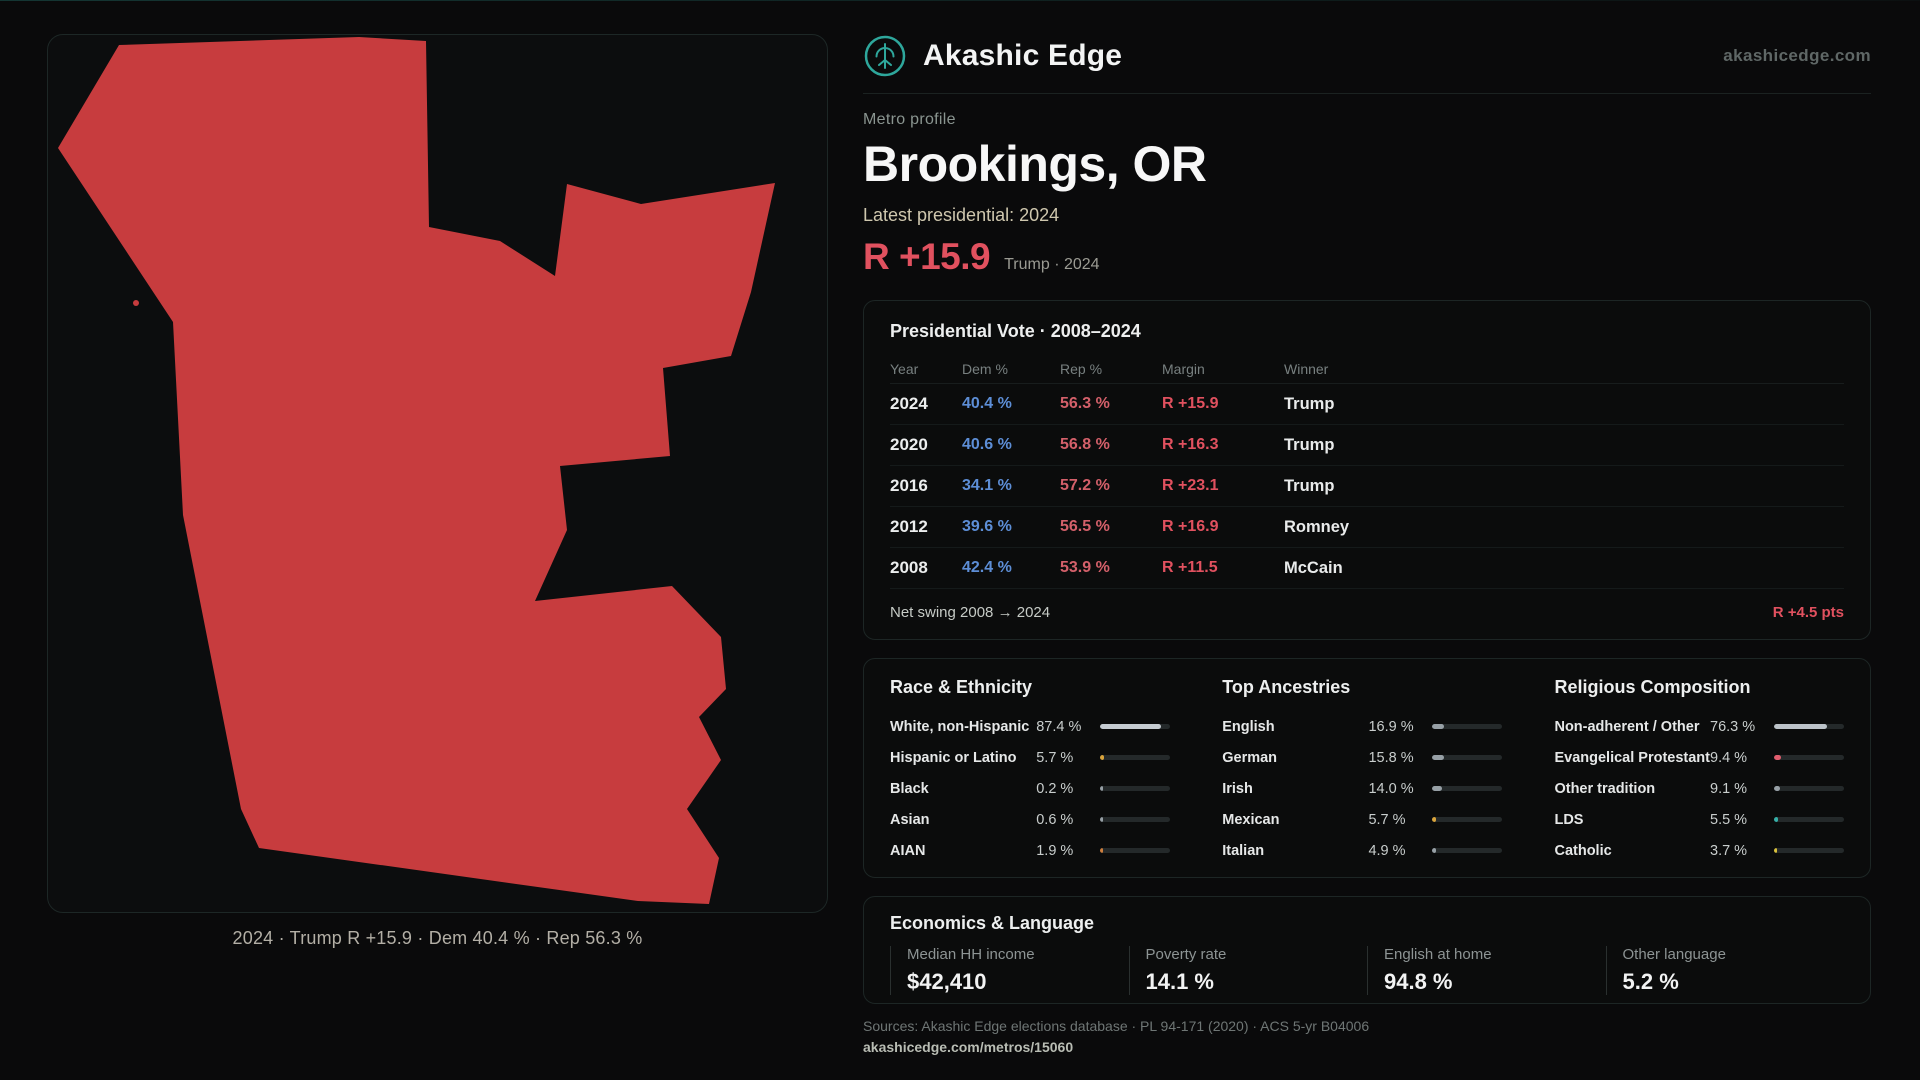  I want to click on race-label: White, non-Hispanic, so click(960, 726).